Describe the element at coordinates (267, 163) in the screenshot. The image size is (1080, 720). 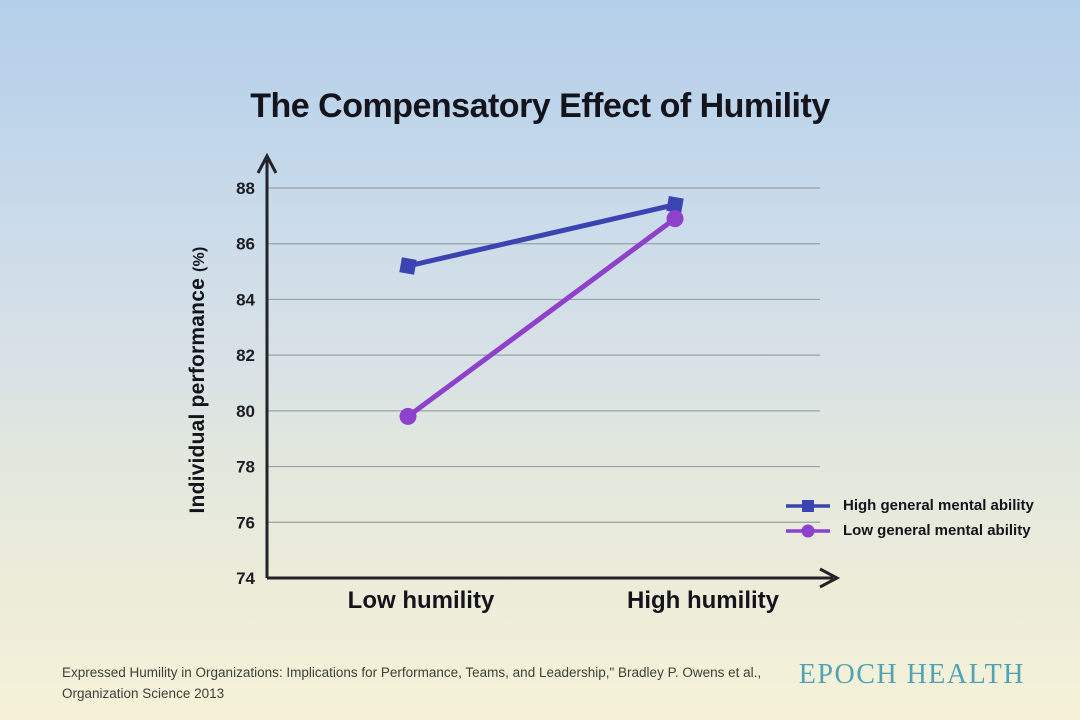
I see `y-axis-arrow-icon` at that location.